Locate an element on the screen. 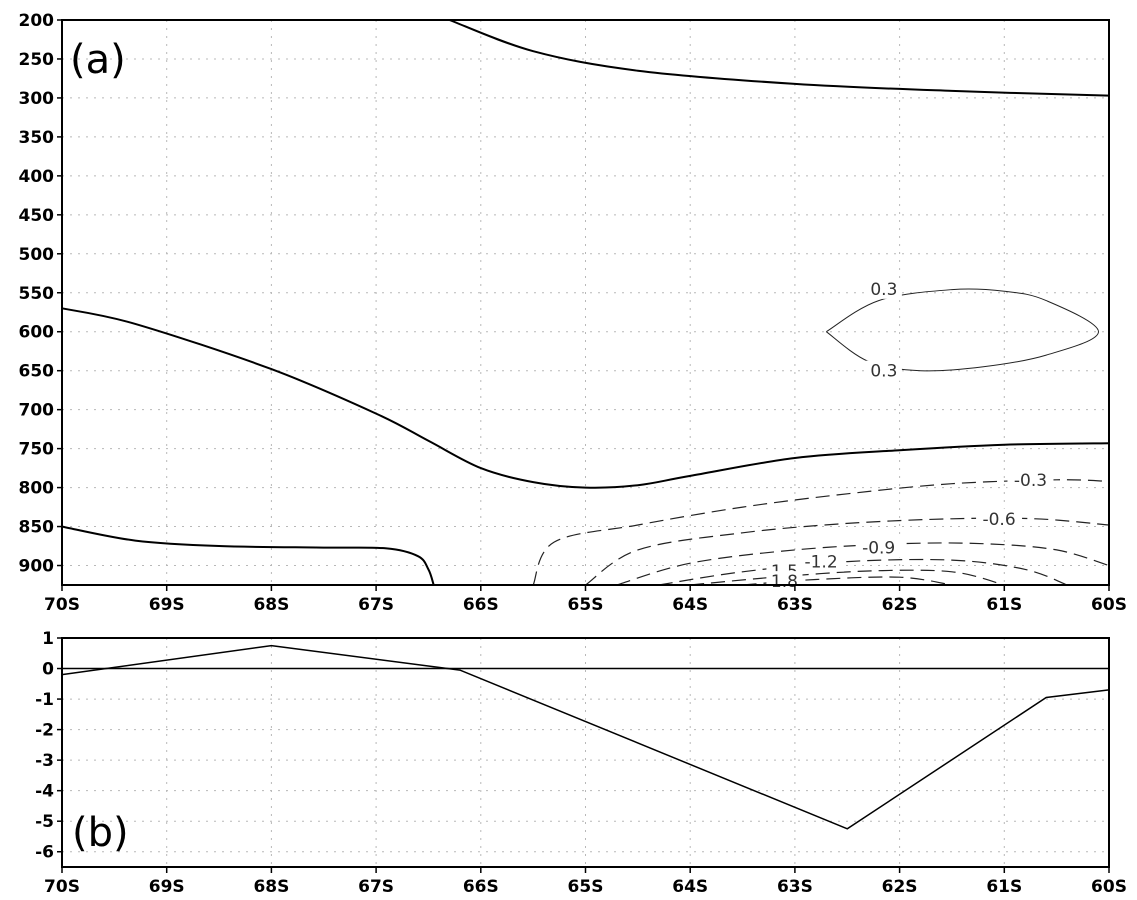 The width and height of the screenshot is (1137, 900). panel-b-y-tick-label: -5 is located at coordinates (44, 822).